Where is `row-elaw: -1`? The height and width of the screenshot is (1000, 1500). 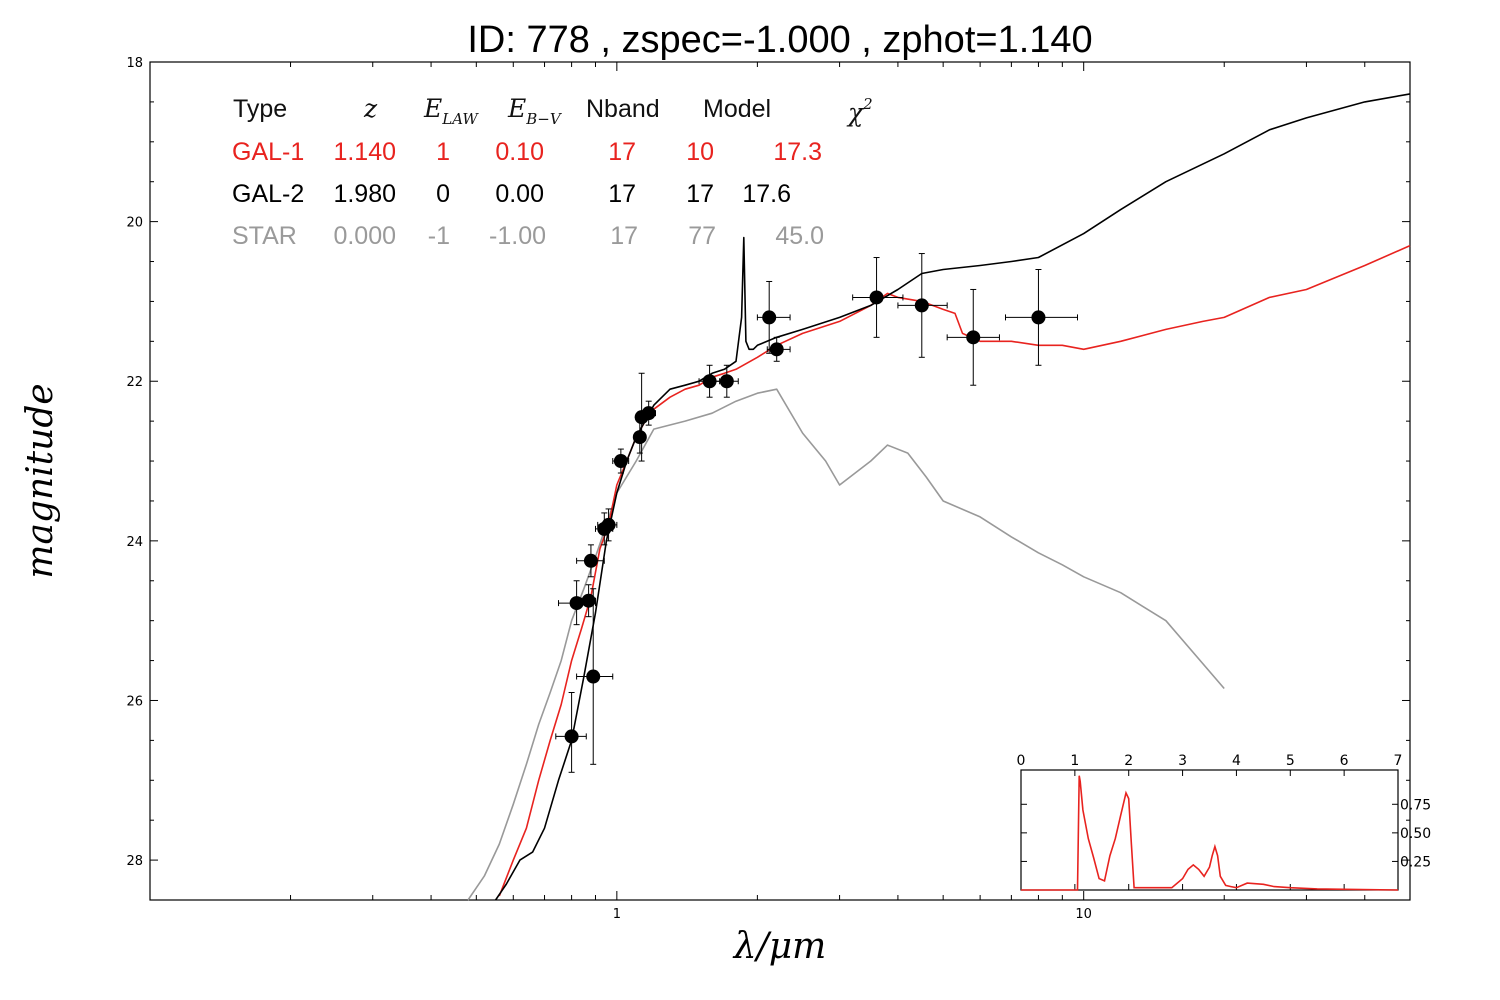
row-elaw: -1 is located at coordinates (439, 236).